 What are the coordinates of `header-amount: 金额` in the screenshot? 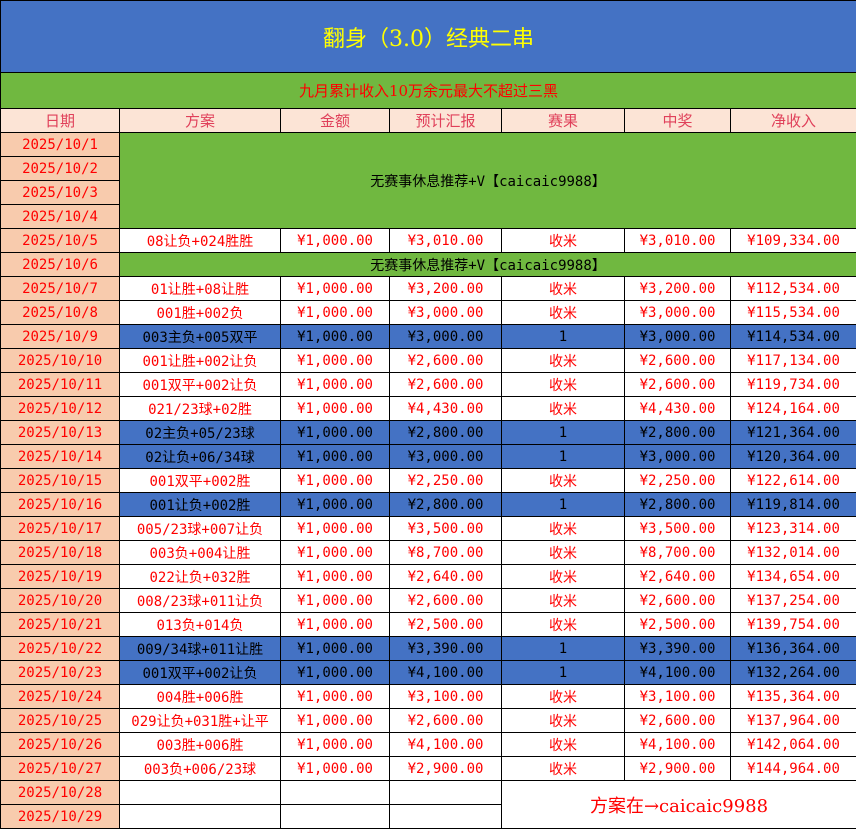 It's located at (335, 120).